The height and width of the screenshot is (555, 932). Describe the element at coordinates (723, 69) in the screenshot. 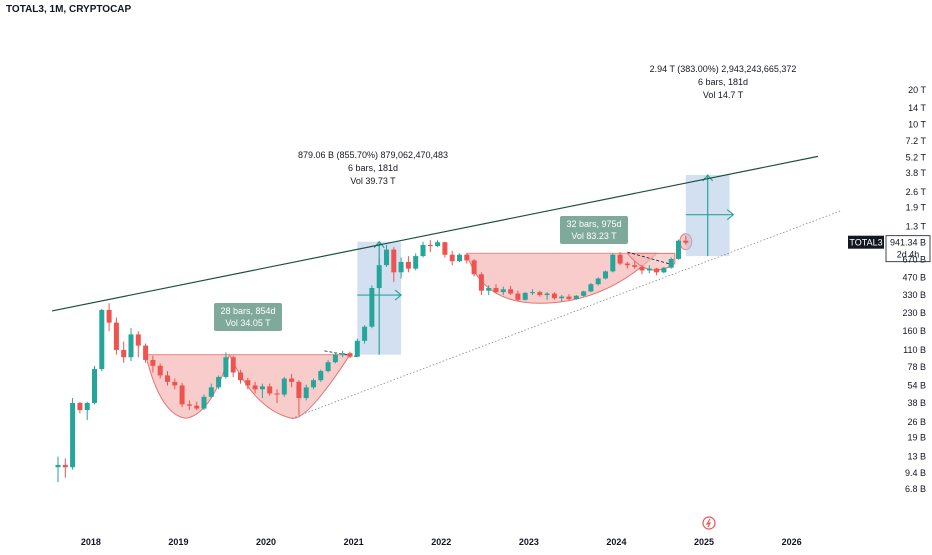

I see `measure2-label-text: 2.94 T (383.00%) 2,943,243,665,372` at that location.